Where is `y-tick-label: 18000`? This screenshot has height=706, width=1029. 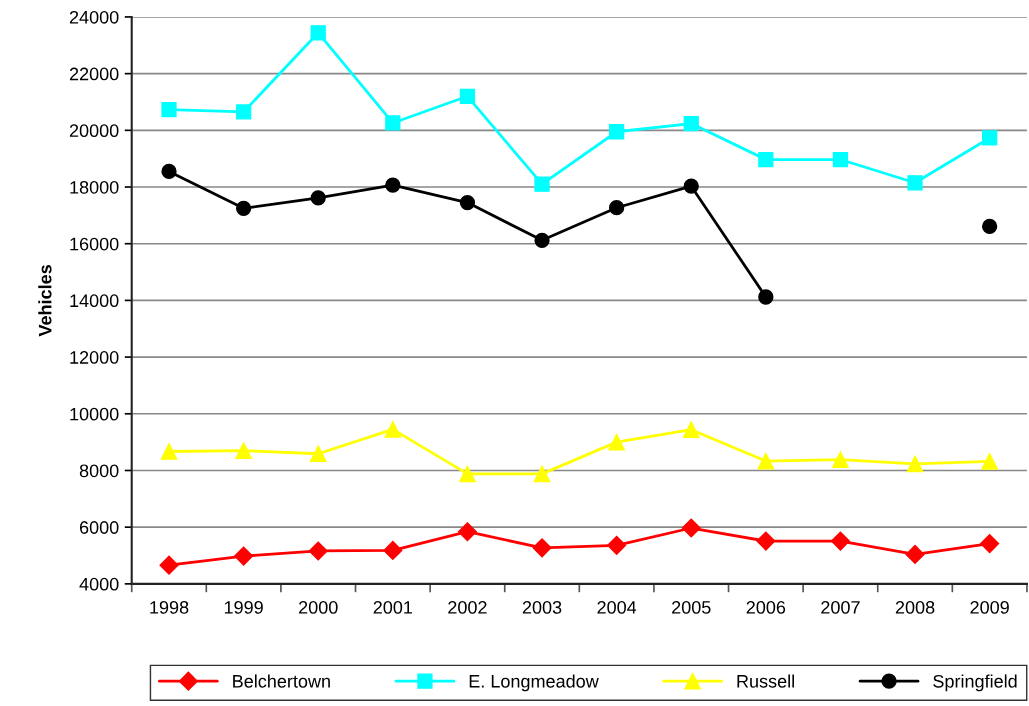 y-tick-label: 18000 is located at coordinates (94, 187).